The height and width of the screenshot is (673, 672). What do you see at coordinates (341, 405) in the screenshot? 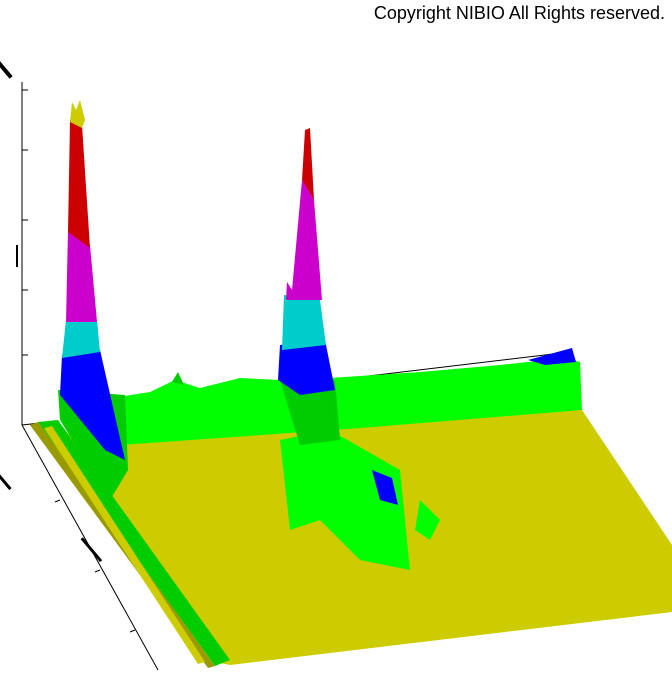
I see `green-band` at bounding box center [341, 405].